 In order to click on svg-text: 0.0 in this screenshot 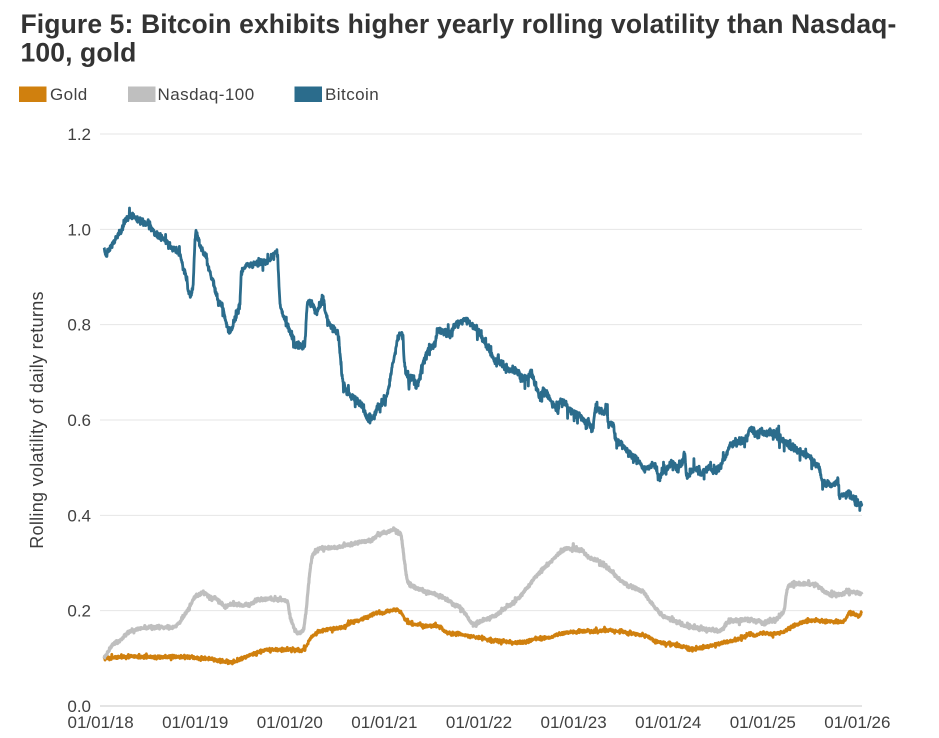, I will do `click(79, 706)`.